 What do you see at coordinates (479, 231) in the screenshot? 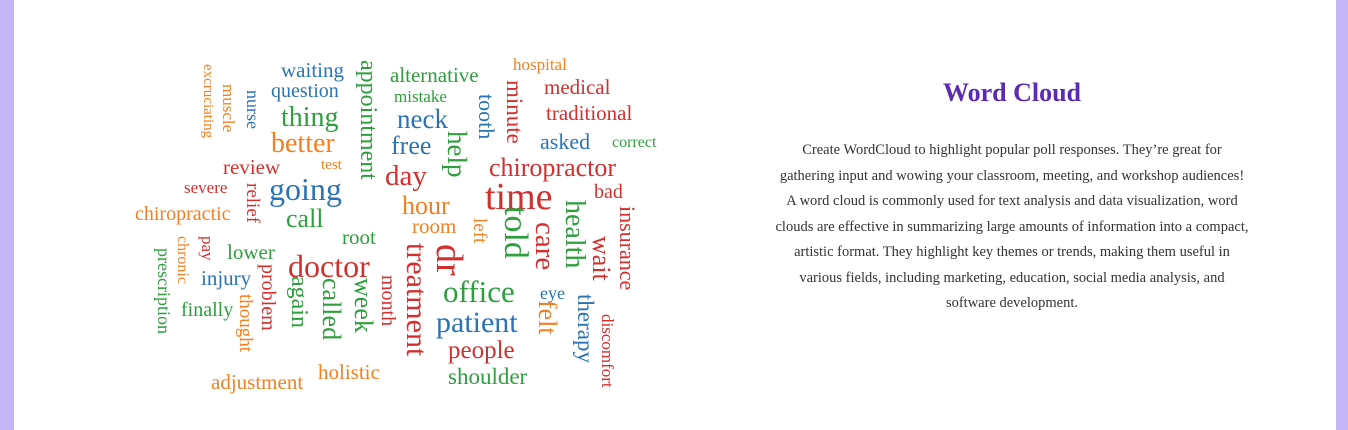
I see `cloud-word-left: left` at bounding box center [479, 231].